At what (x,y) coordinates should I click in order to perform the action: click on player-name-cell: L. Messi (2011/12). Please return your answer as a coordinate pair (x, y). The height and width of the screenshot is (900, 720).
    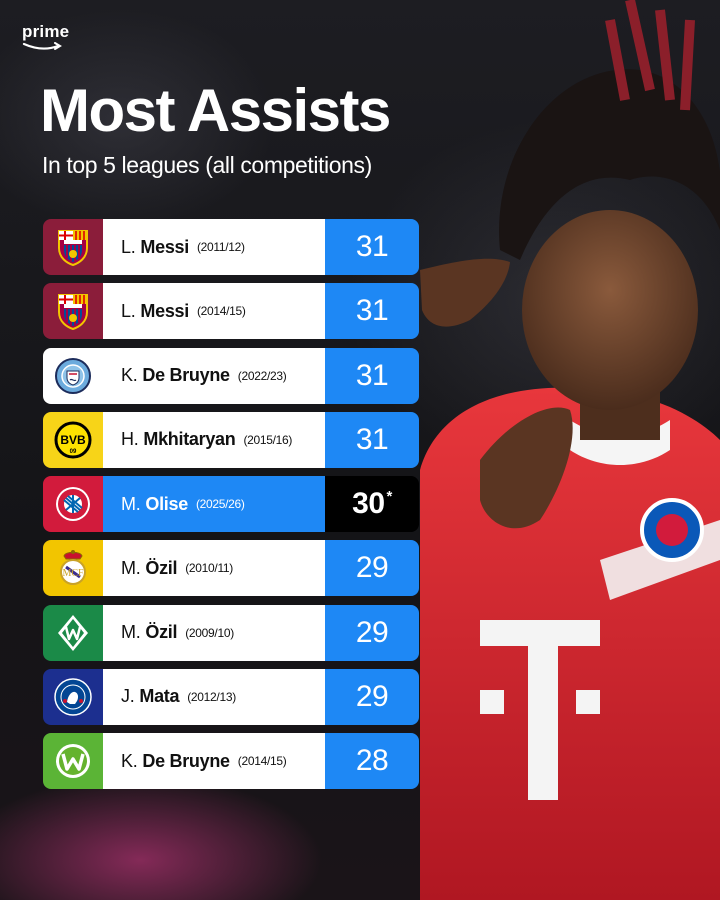
    Looking at the image, I should click on (214, 247).